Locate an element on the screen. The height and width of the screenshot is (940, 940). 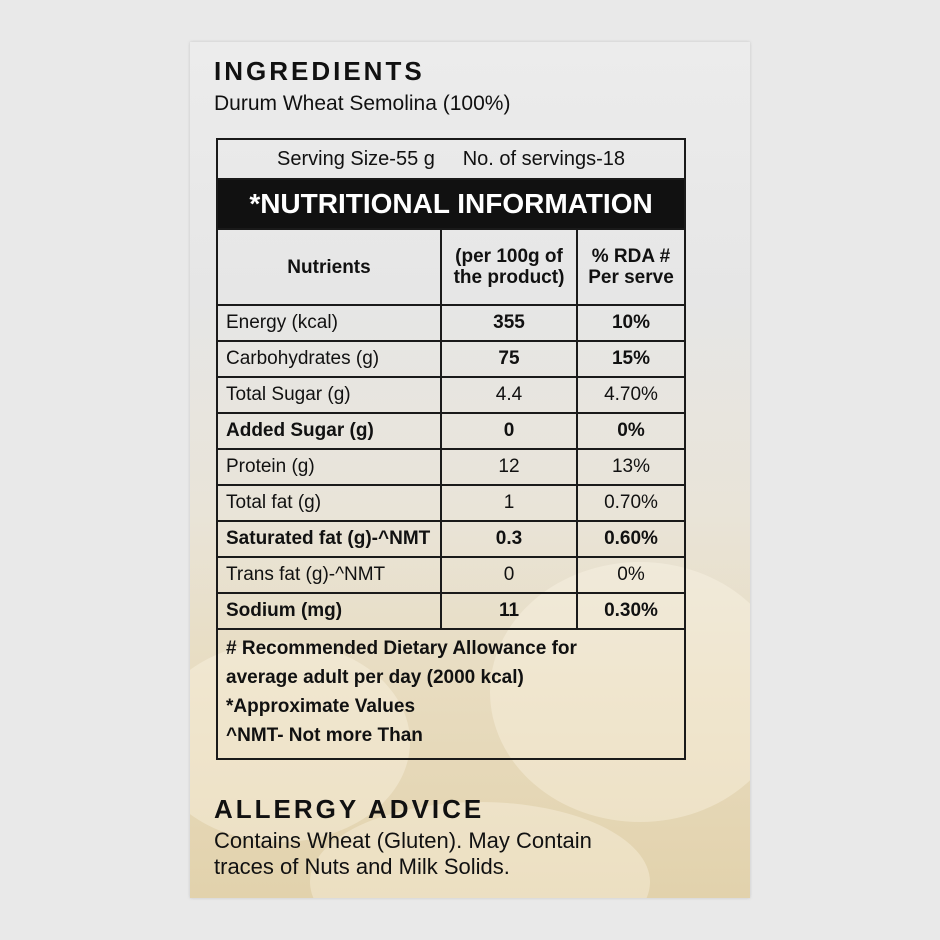
ingredients-heading: INGREDIENTS is located at coordinates (319, 71).